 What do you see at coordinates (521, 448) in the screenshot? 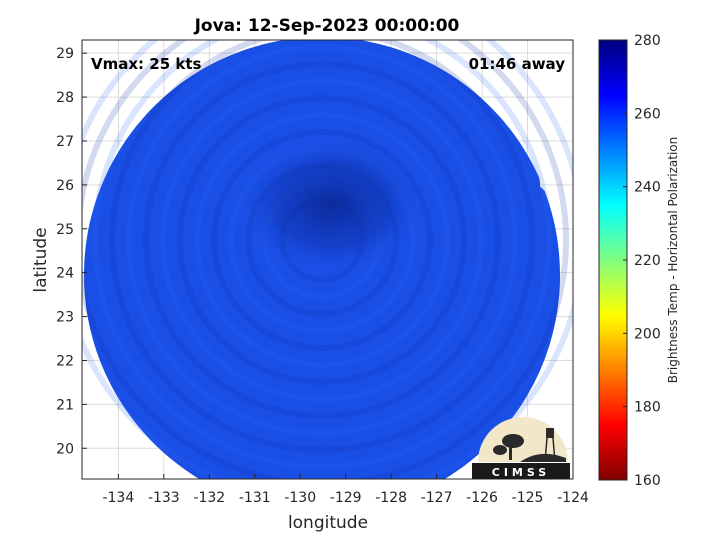
I see `cimss-logo: CIMSS` at bounding box center [521, 448].